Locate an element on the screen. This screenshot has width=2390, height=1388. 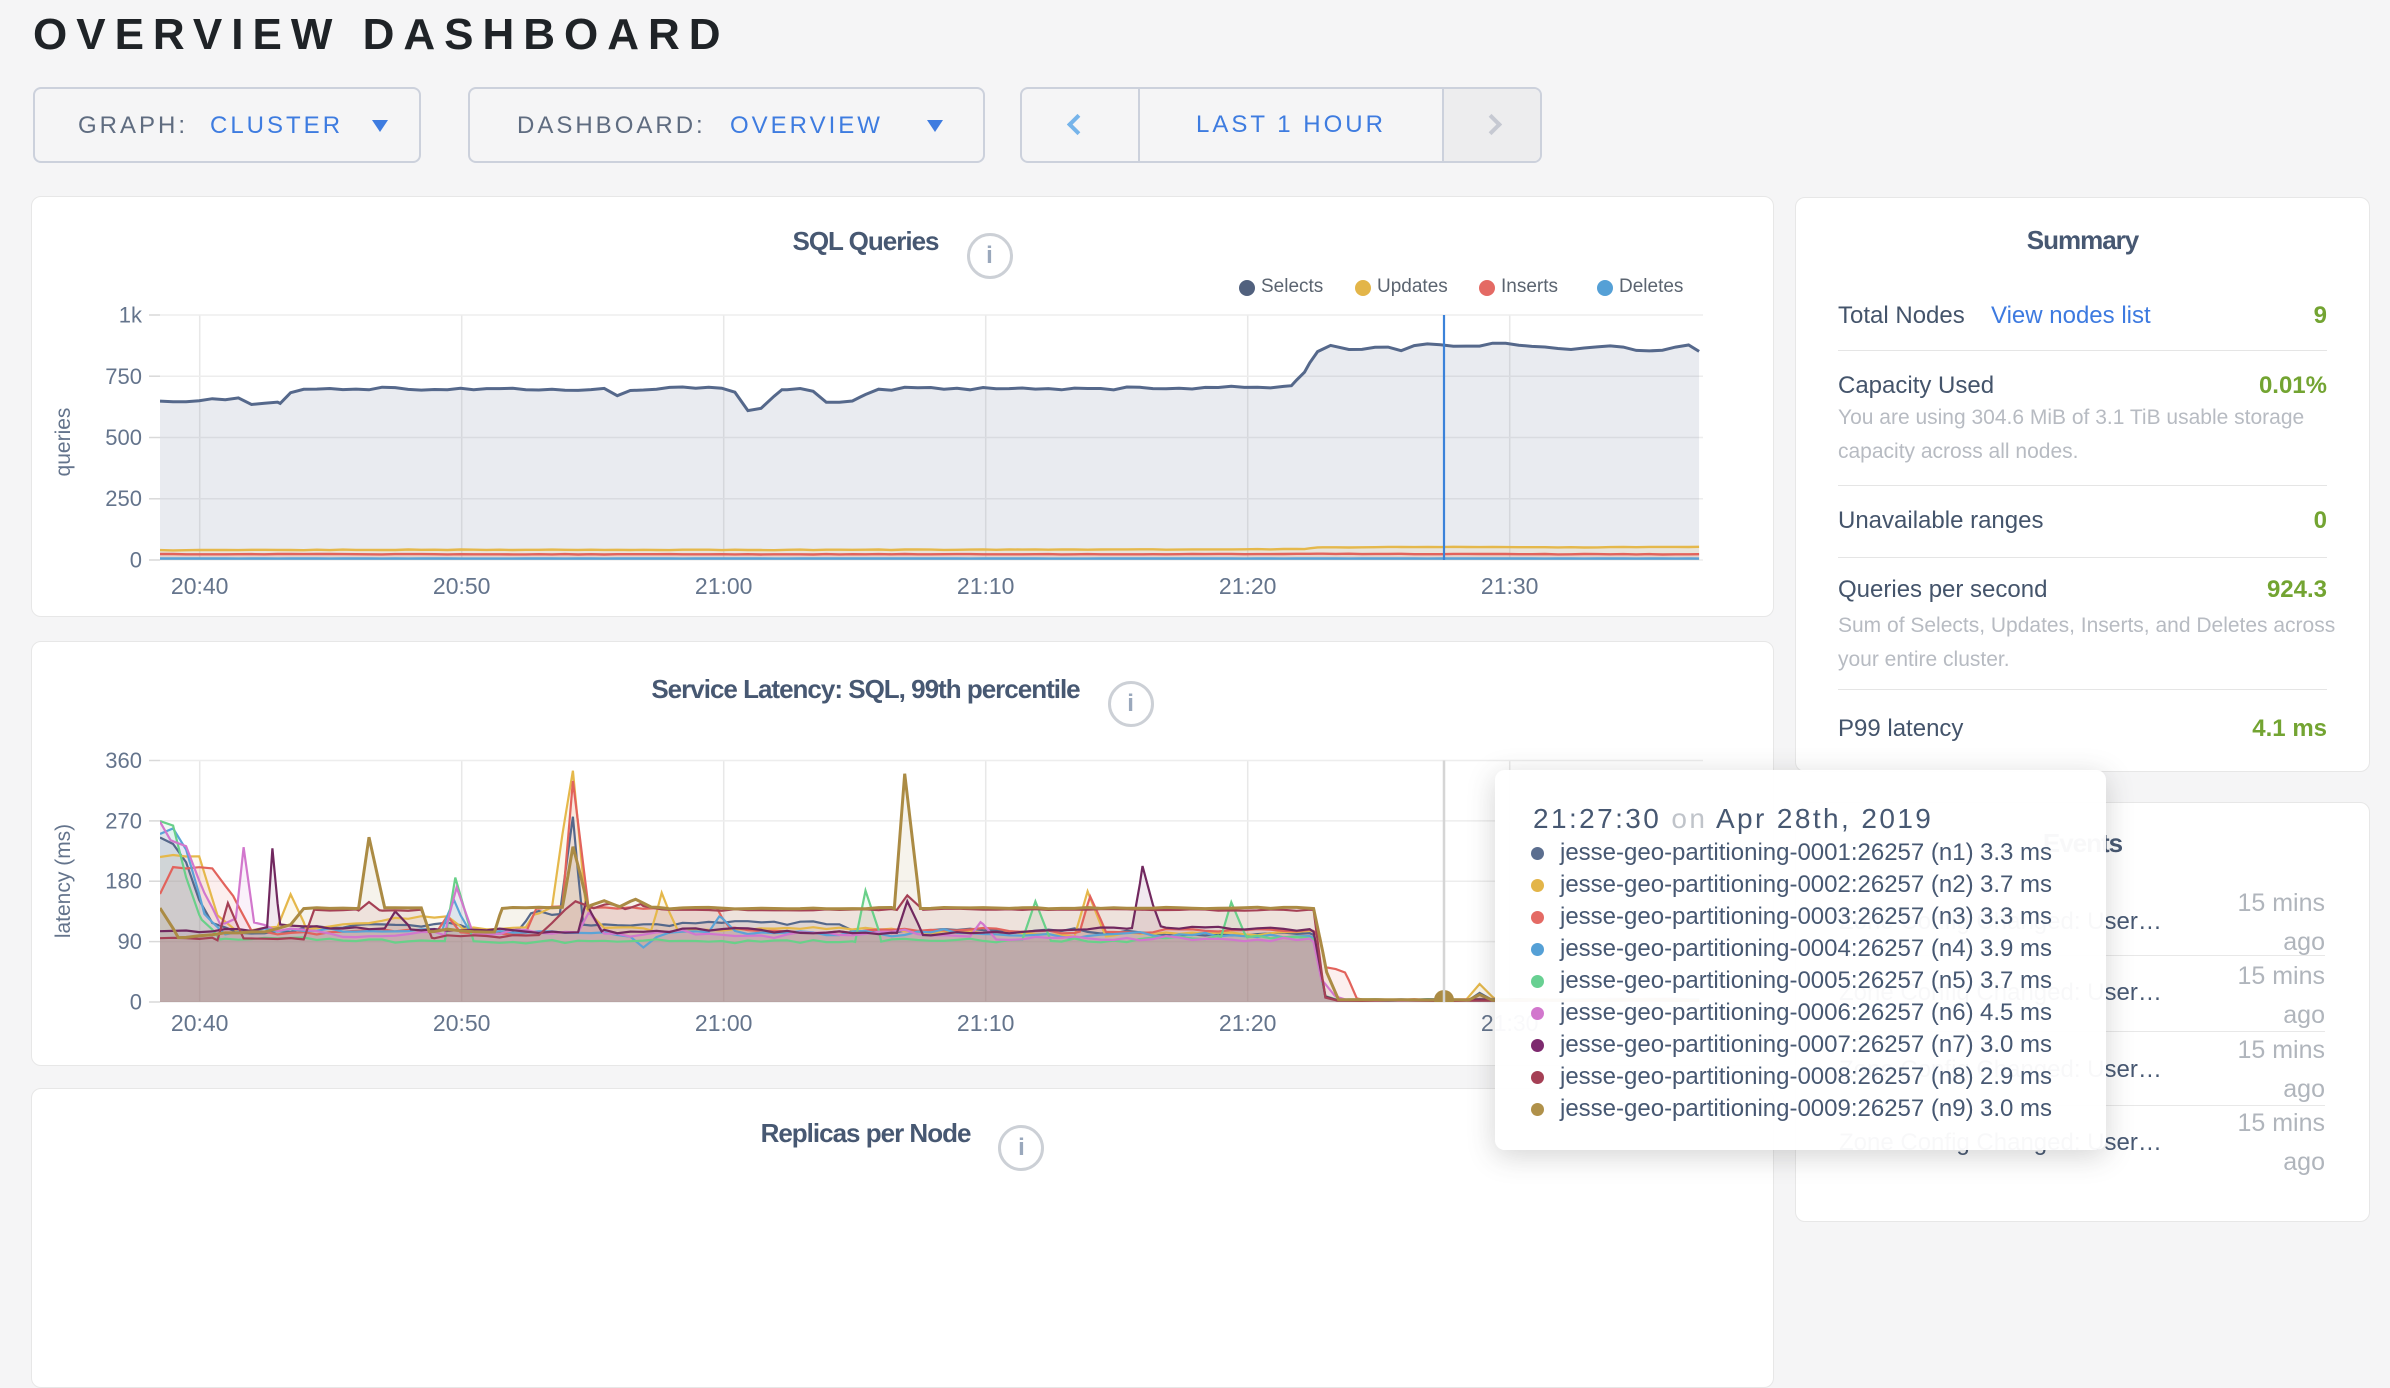
svg-text: 90 is located at coordinates (130, 941).